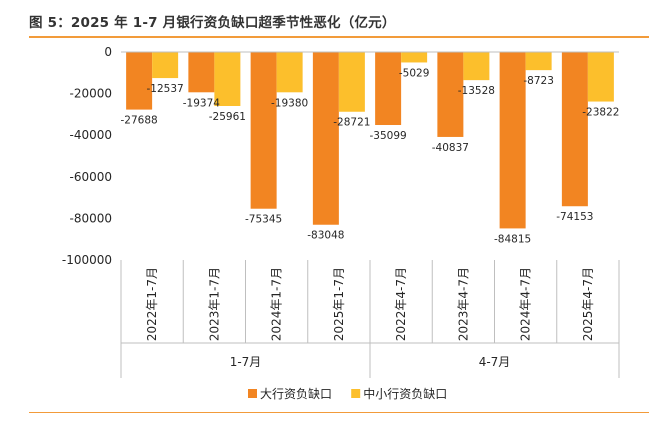 Image resolution: width=662 pixels, height=423 pixels. What do you see at coordinates (356, 393) in the screenshot?
I see `legend-swatch-small-bank` at bounding box center [356, 393].